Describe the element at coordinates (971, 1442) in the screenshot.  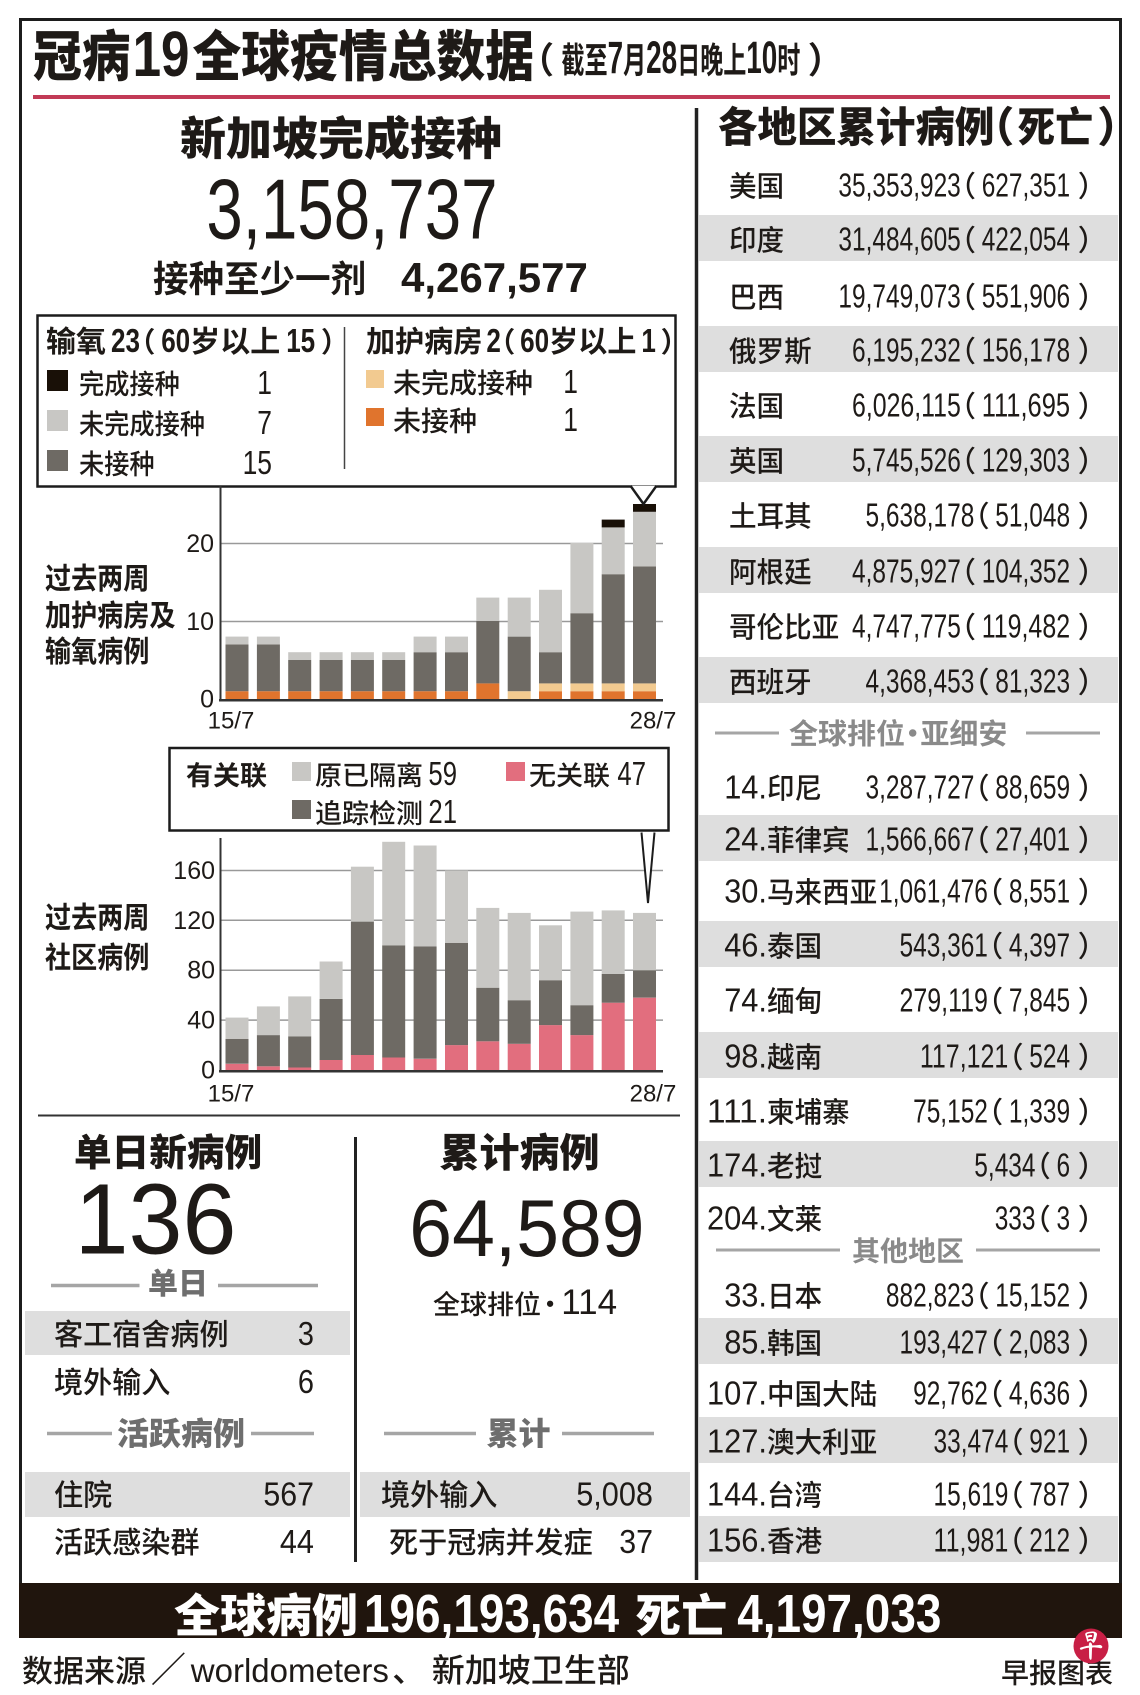
I see `svg-text: 33,474` at that location.